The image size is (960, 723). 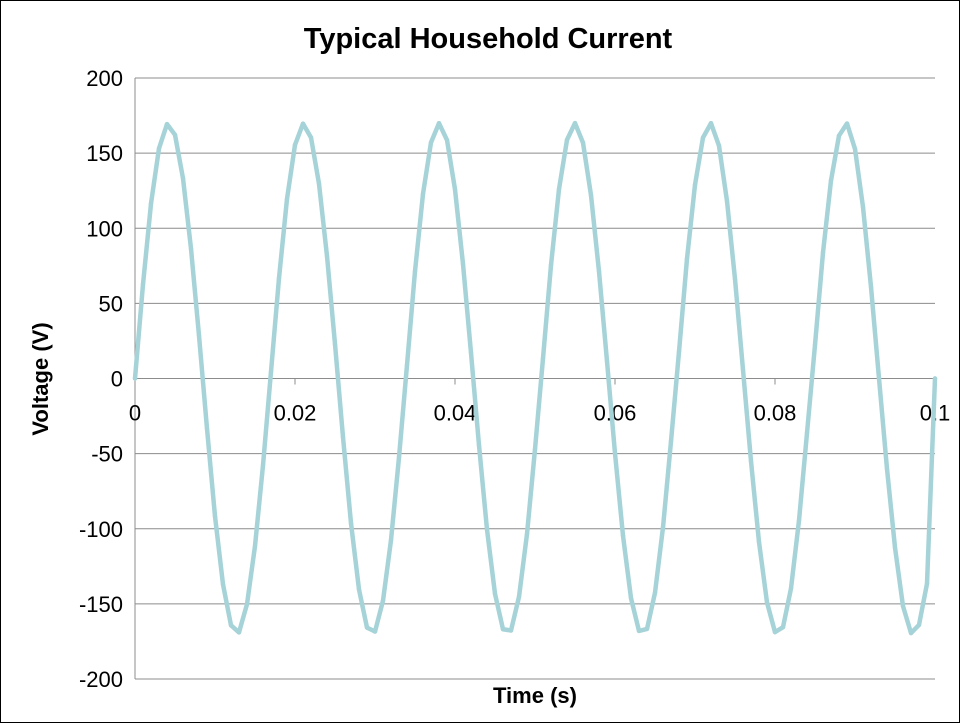 What do you see at coordinates (135, 413) in the screenshot?
I see `x-tick-label: 0` at bounding box center [135, 413].